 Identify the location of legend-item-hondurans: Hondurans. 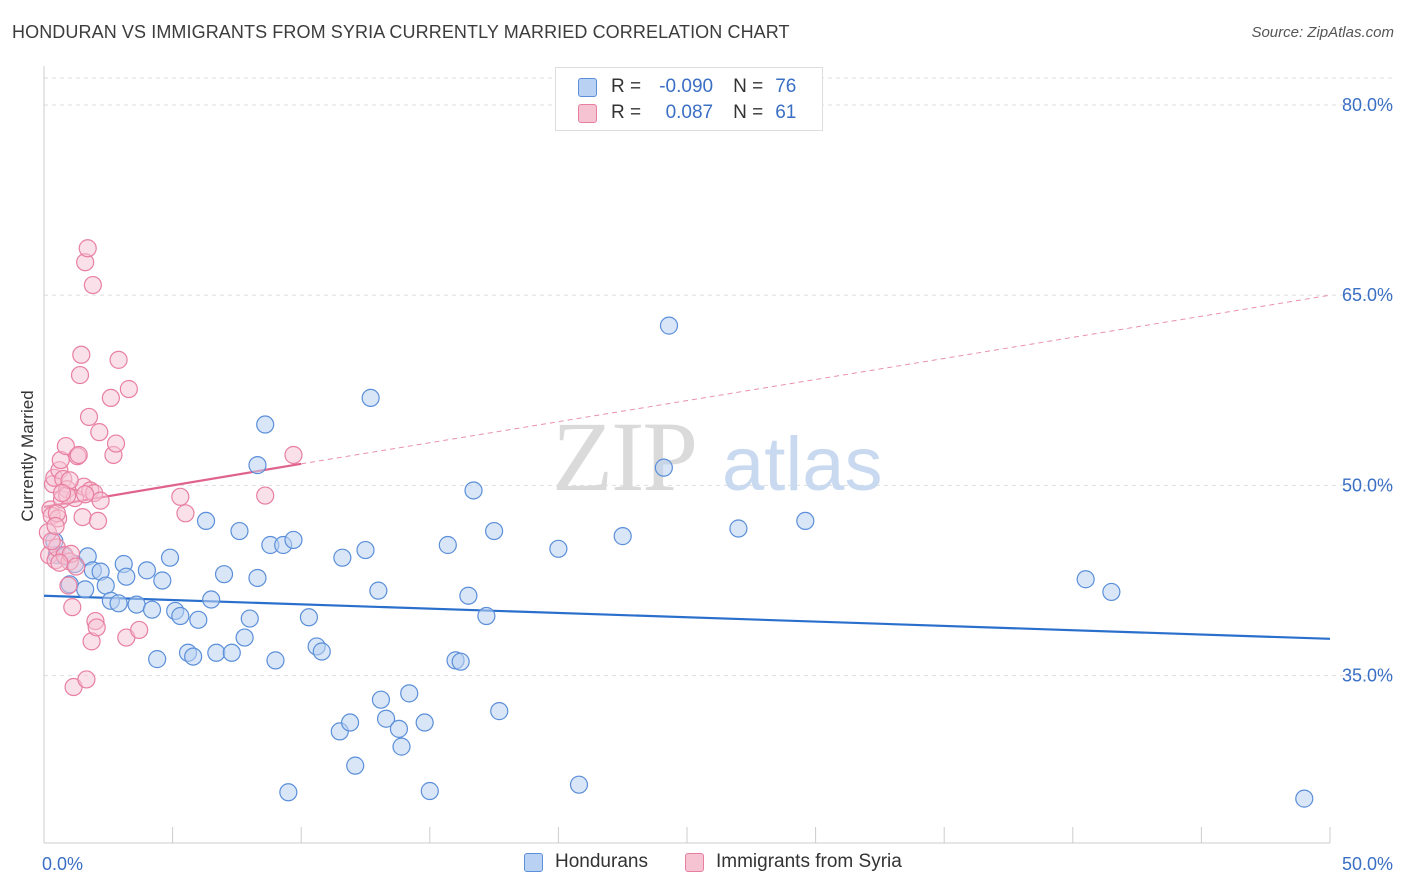
(586, 862).